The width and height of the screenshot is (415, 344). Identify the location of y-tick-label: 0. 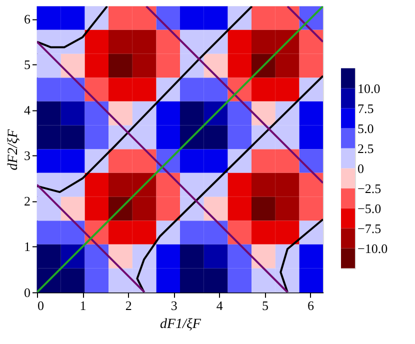
(27, 292).